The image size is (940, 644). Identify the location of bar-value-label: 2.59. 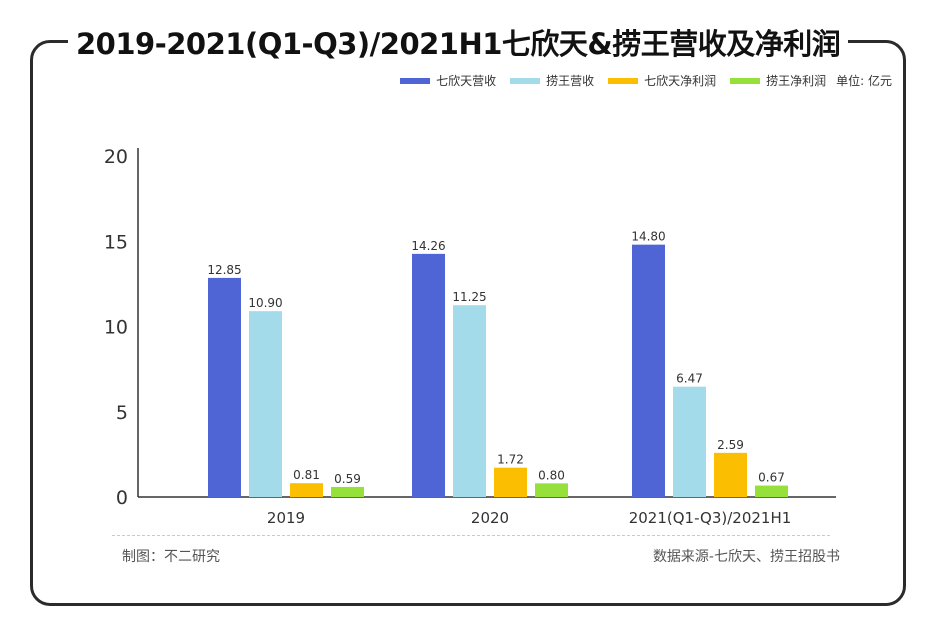
(730, 445).